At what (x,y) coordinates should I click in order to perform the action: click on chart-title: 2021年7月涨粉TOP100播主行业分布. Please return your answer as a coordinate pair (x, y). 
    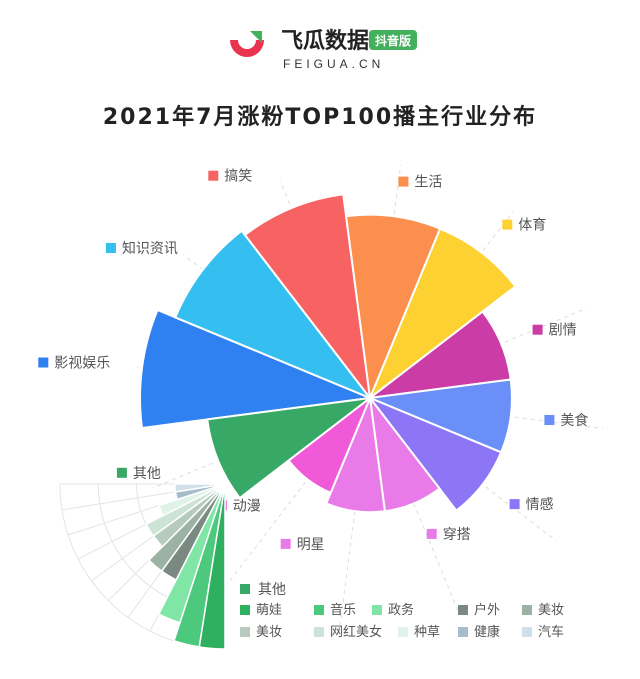
    Looking at the image, I should click on (320, 117).